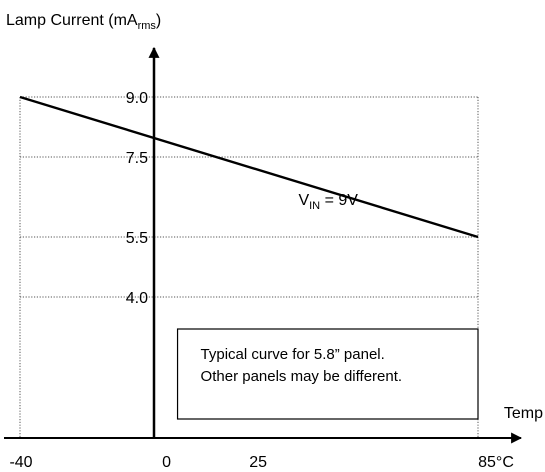 The width and height of the screenshot is (545, 472). I want to click on x-tick-label: 0, so click(166, 462).